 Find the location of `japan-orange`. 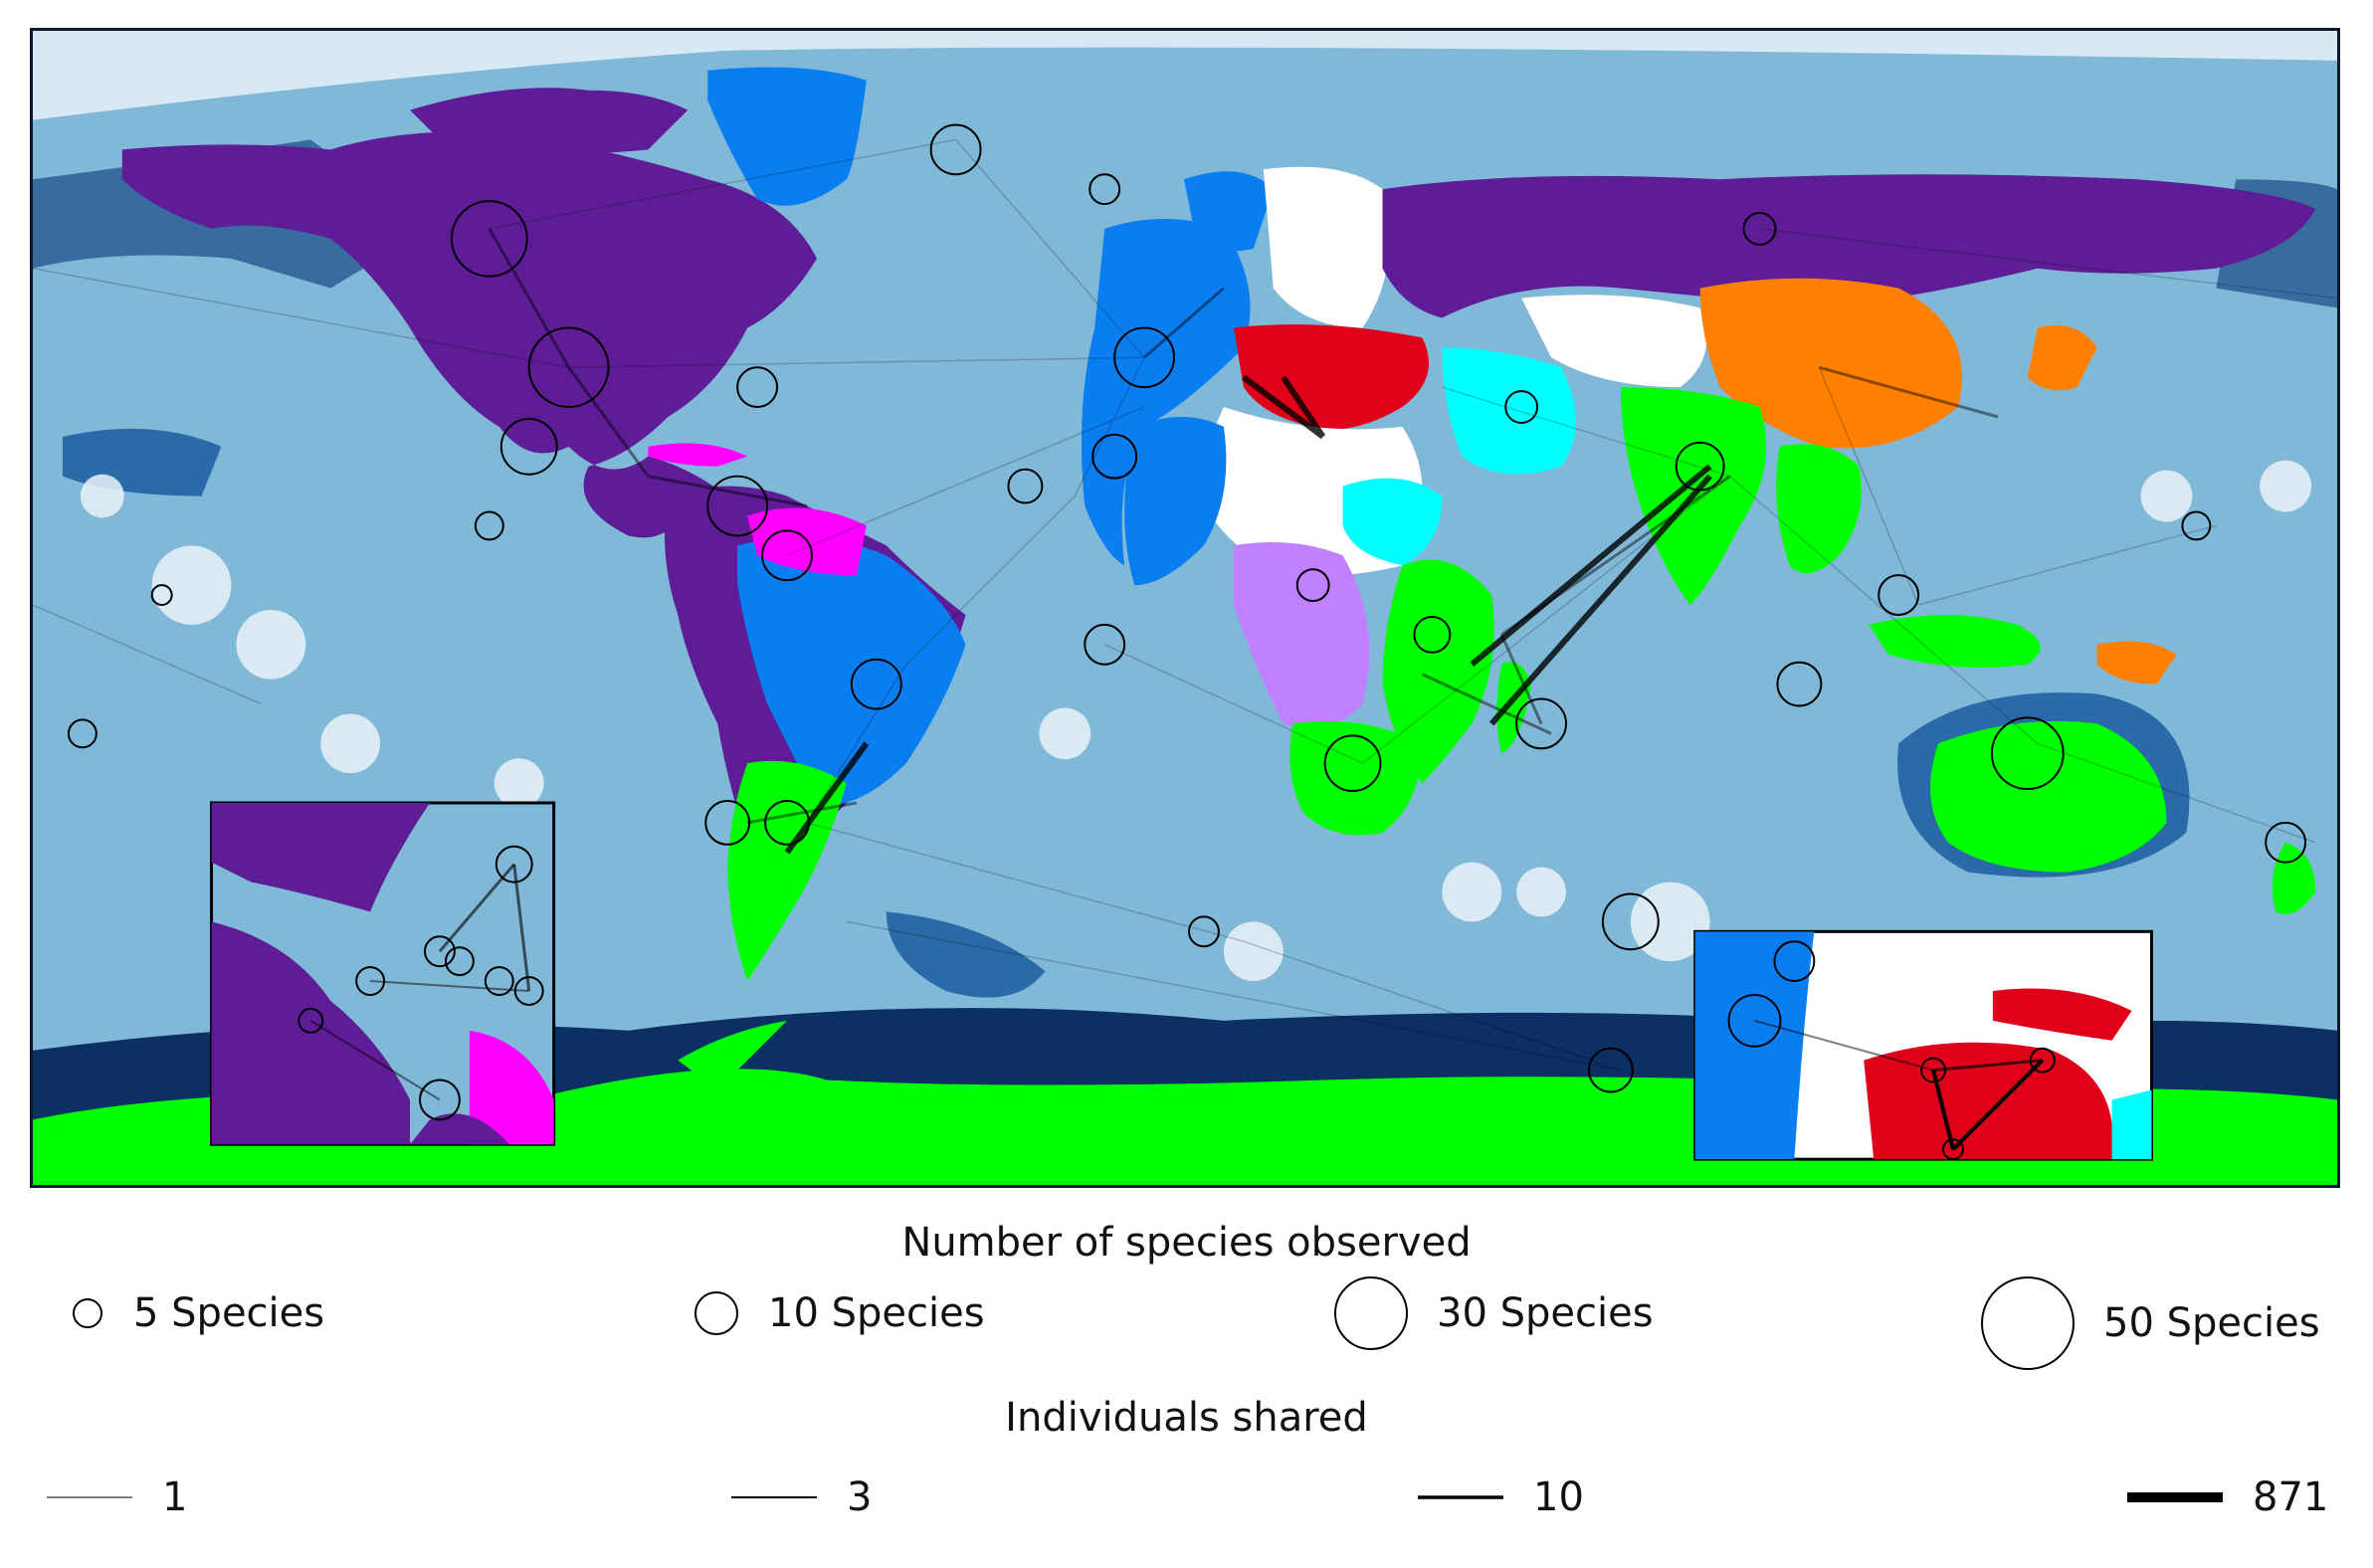

japan-orange is located at coordinates (2062, 357).